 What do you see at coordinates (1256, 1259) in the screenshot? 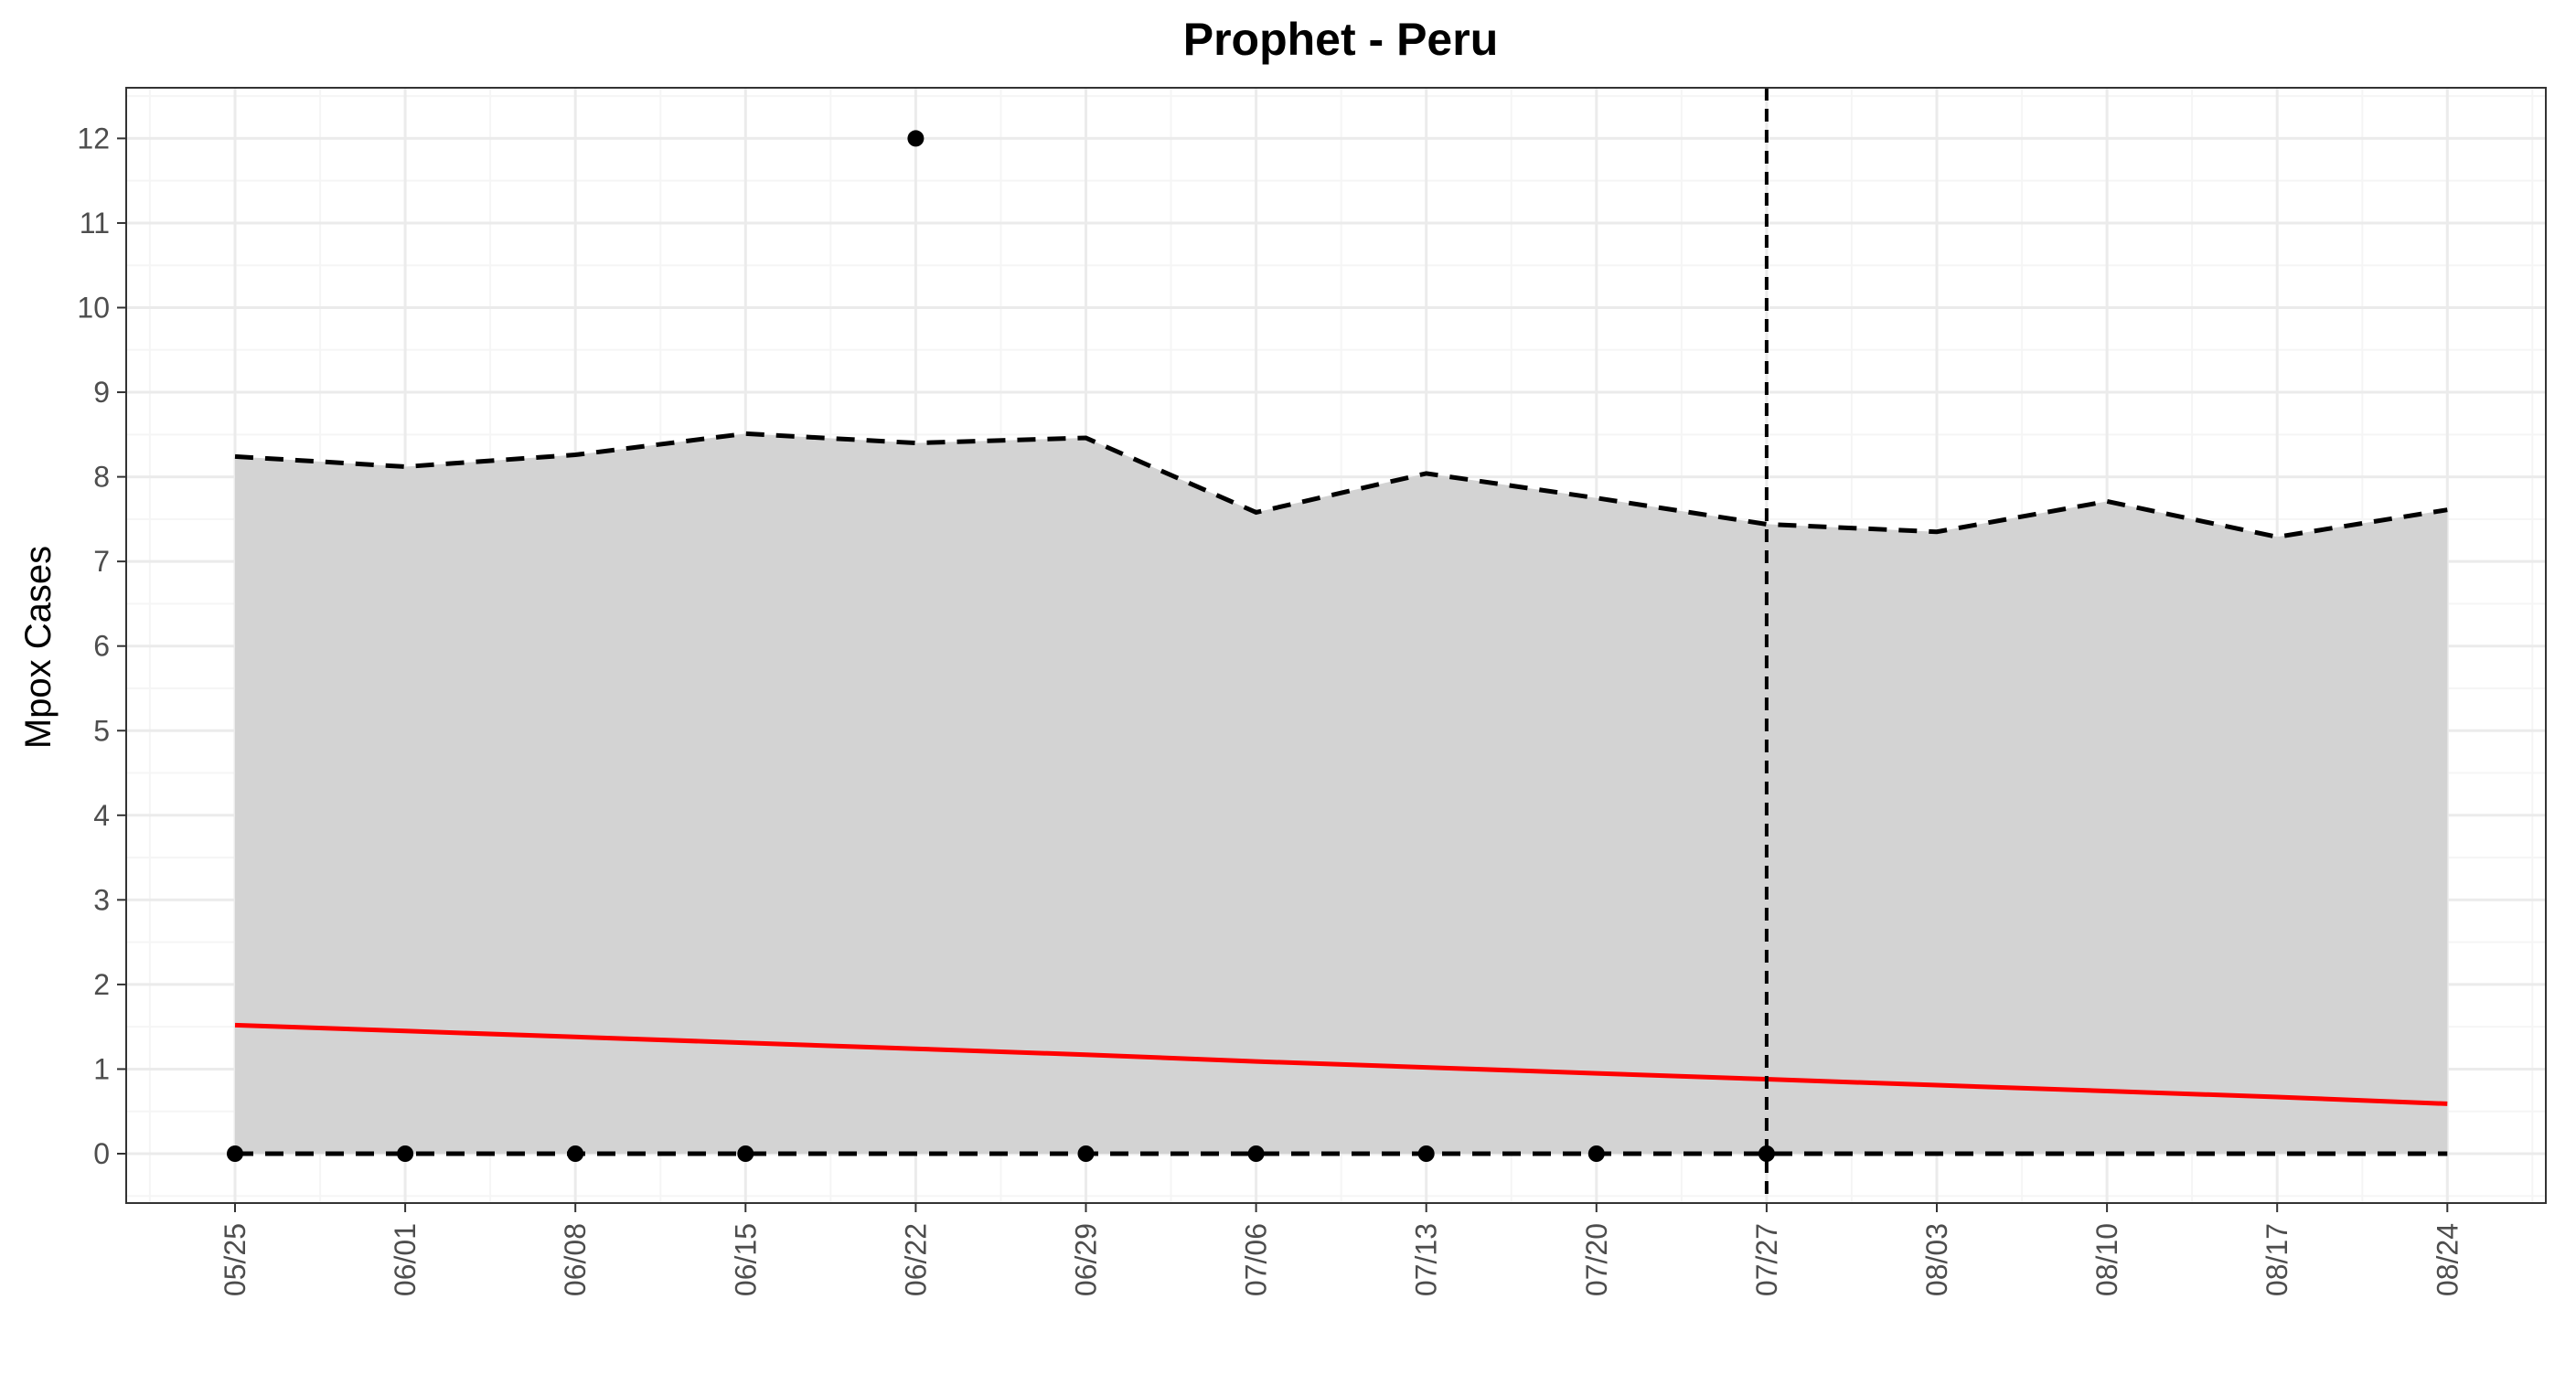
I see `x-tick-label: 07/06` at bounding box center [1256, 1259].